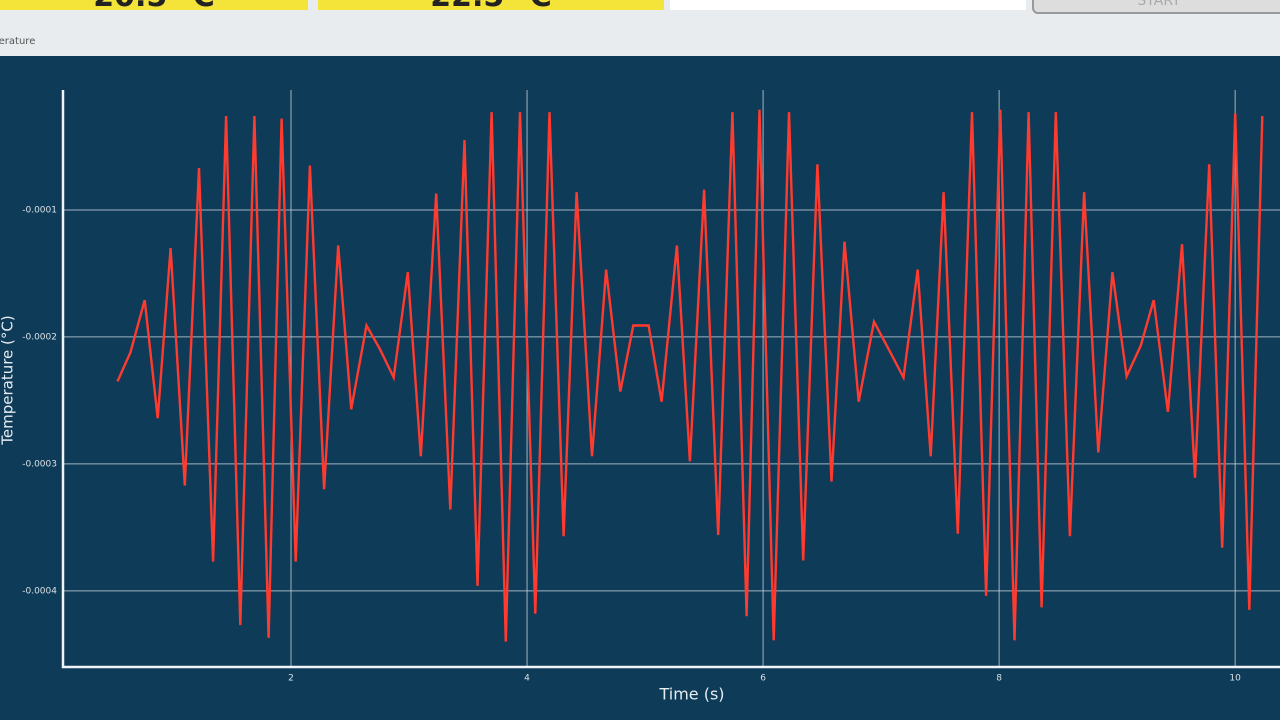 The height and width of the screenshot is (720, 1280). What do you see at coordinates (848, 5) in the screenshot?
I see `input-field` at bounding box center [848, 5].